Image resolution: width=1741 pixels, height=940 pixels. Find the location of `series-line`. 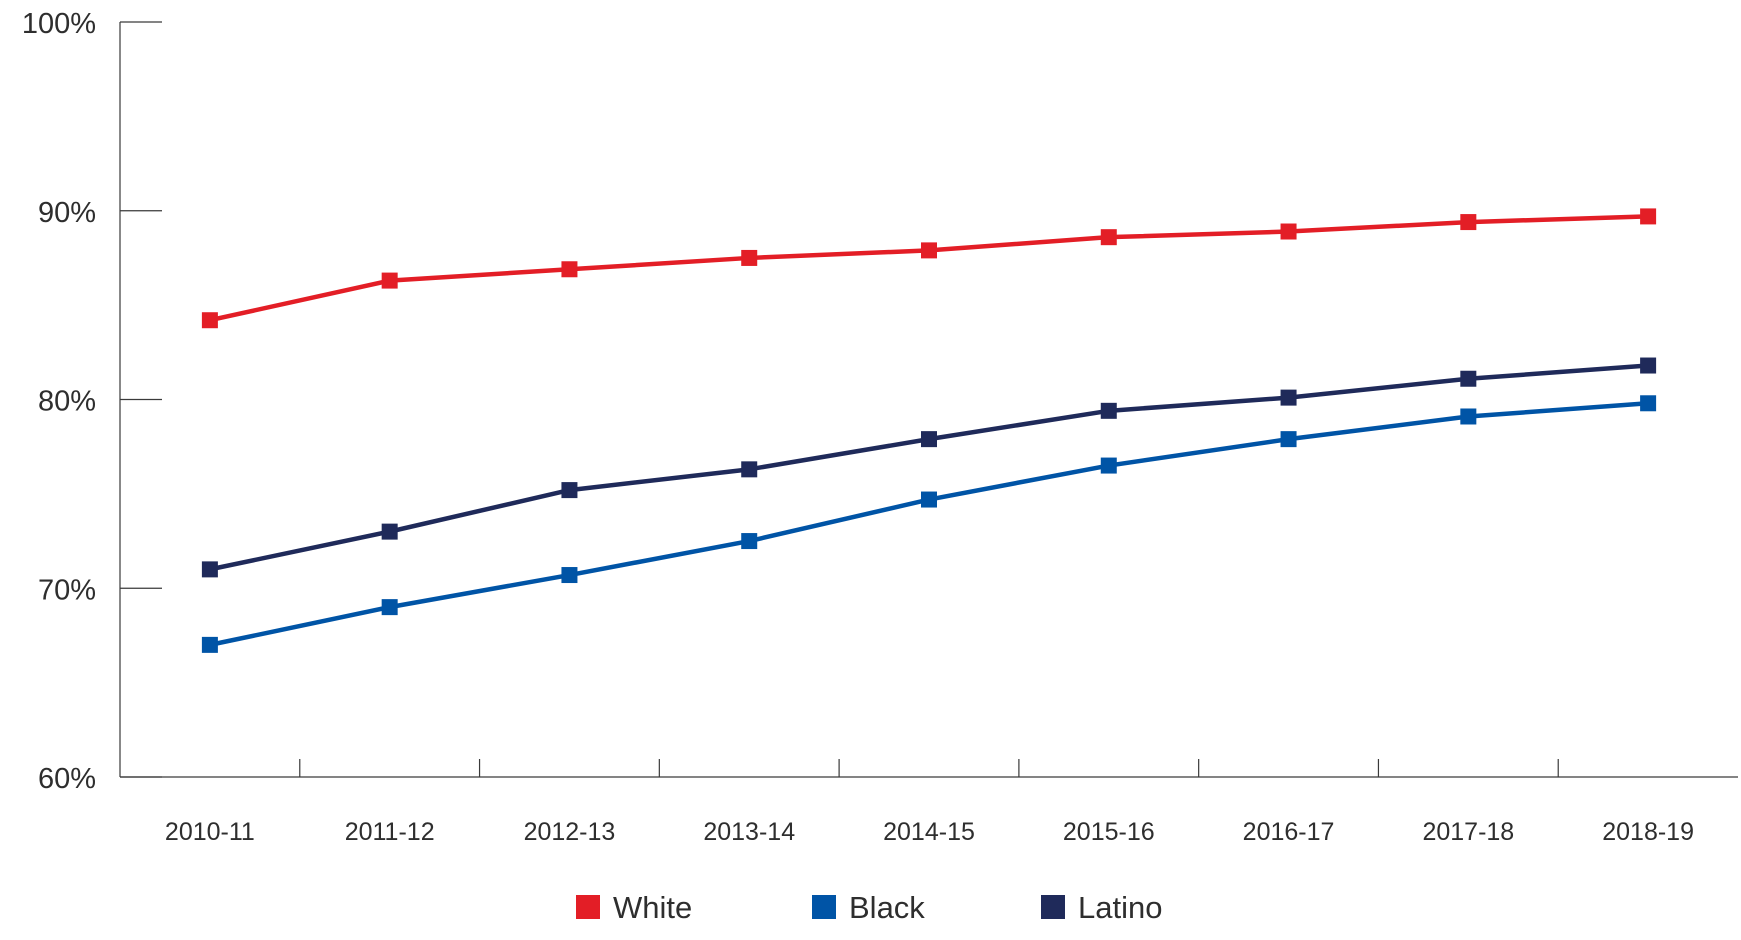

series-line is located at coordinates (929, 268).